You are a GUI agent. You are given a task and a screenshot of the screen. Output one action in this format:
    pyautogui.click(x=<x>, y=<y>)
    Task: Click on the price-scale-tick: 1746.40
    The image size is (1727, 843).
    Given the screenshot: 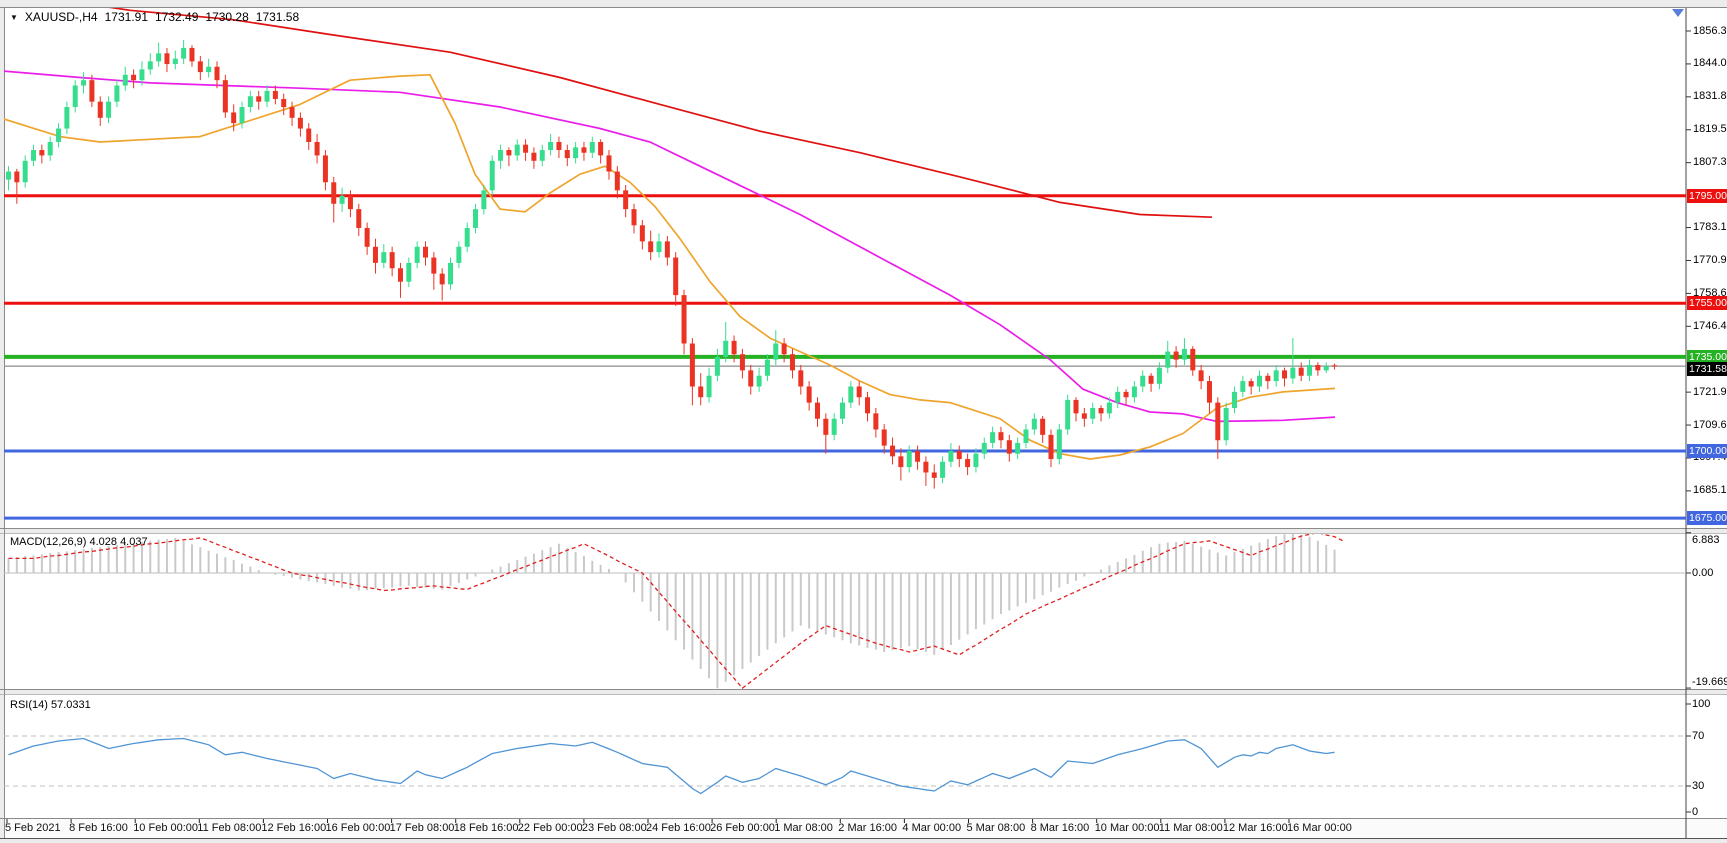 What is the action you would take?
    pyautogui.click(x=1710, y=325)
    